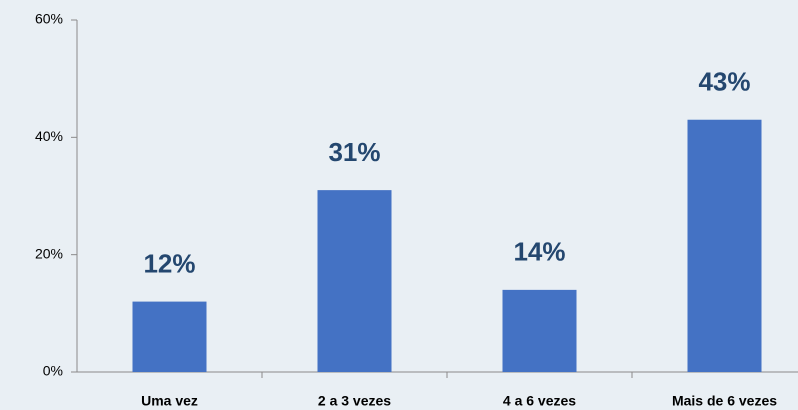  I want to click on x-tick-label: Uma vez, so click(169, 401).